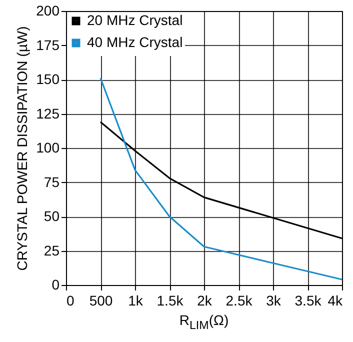 The width and height of the screenshot is (353, 342). Describe the element at coordinates (52, 182) in the screenshot. I see `y-tick-label: 75` at that location.